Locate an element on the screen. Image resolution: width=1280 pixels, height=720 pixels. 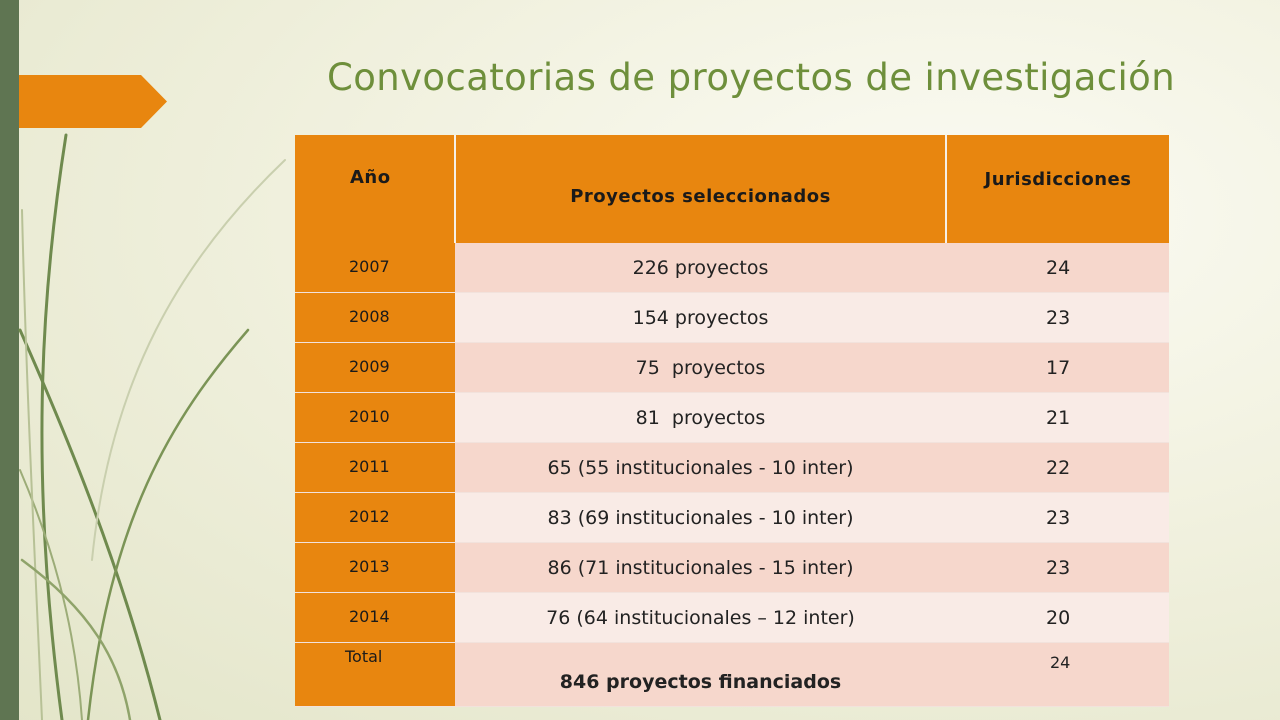
cell-jurisdictions: 24 is located at coordinates (1057, 268).